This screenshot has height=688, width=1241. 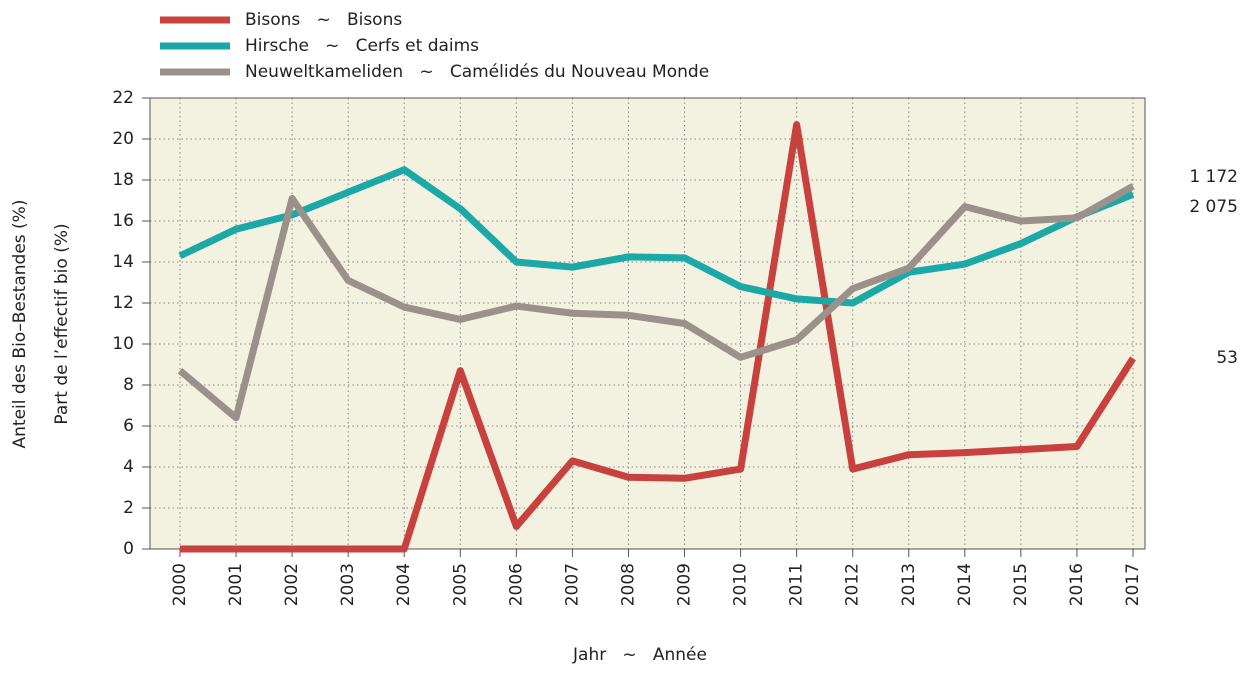 I want to click on x-tick-label: 2012, so click(x=853, y=584).